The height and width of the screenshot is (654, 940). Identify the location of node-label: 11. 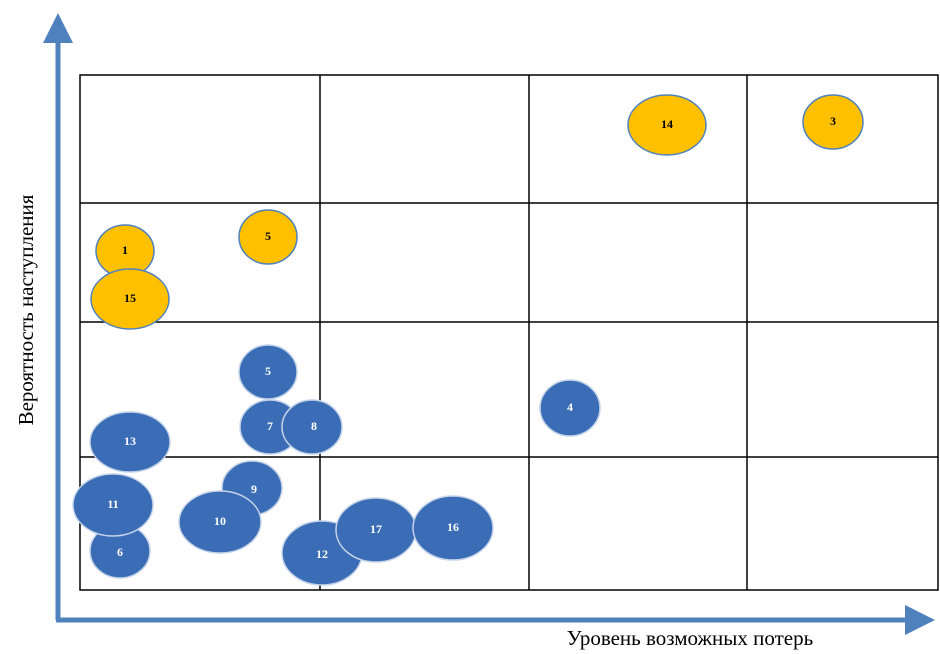
(112, 504).